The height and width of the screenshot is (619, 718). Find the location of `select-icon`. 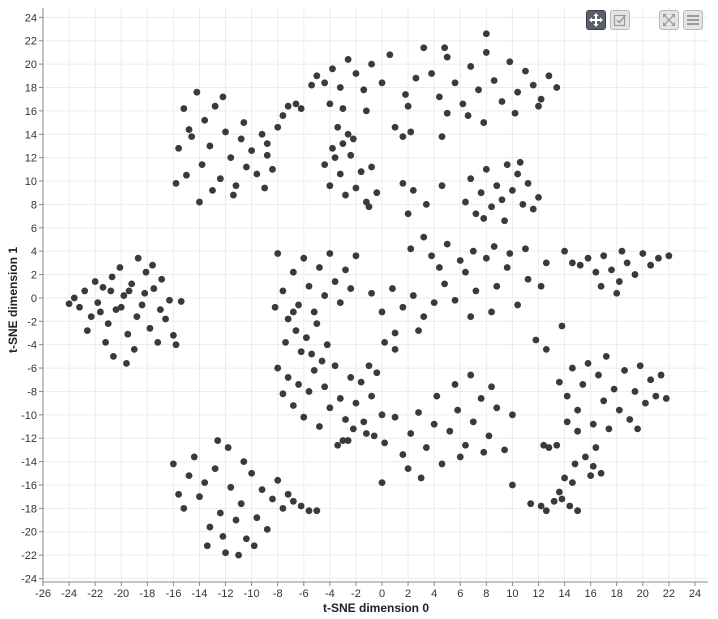

select-icon is located at coordinates (620, 20).